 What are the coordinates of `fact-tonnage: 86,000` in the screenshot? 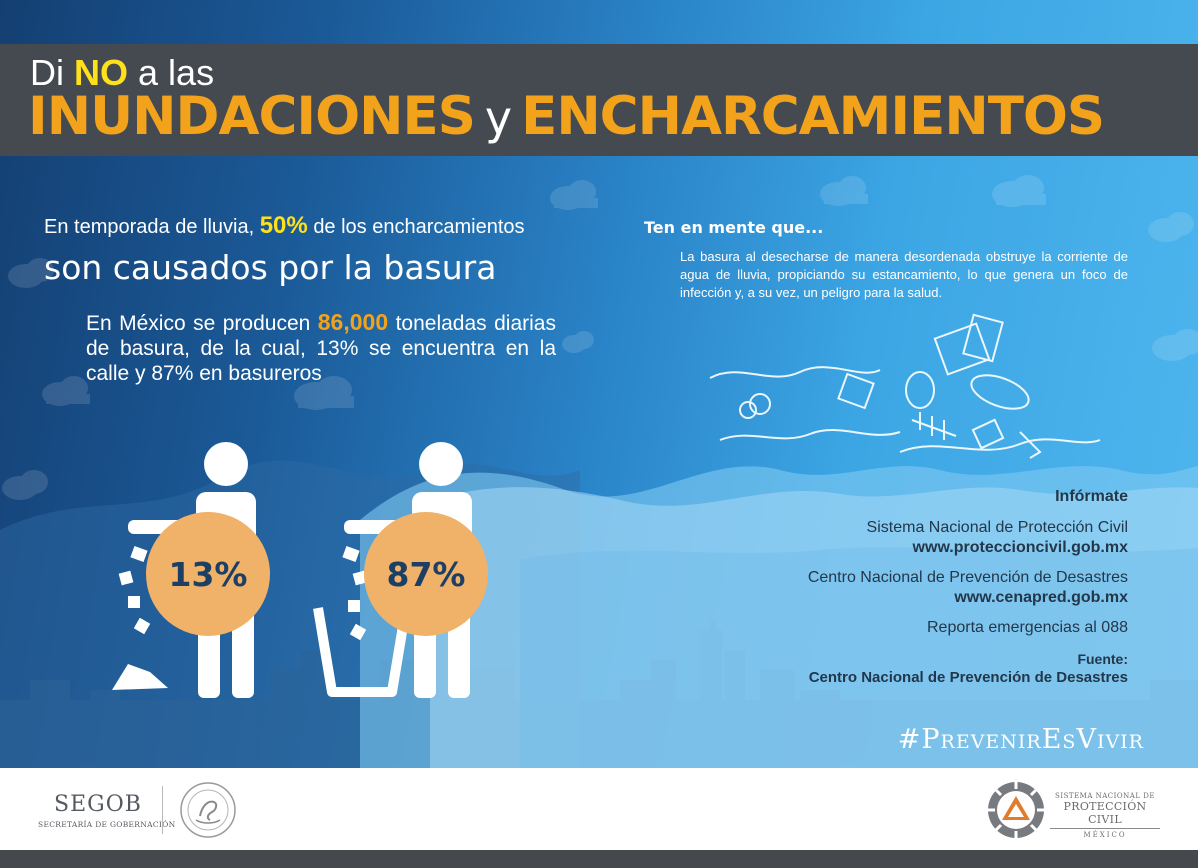 It's located at (353, 322).